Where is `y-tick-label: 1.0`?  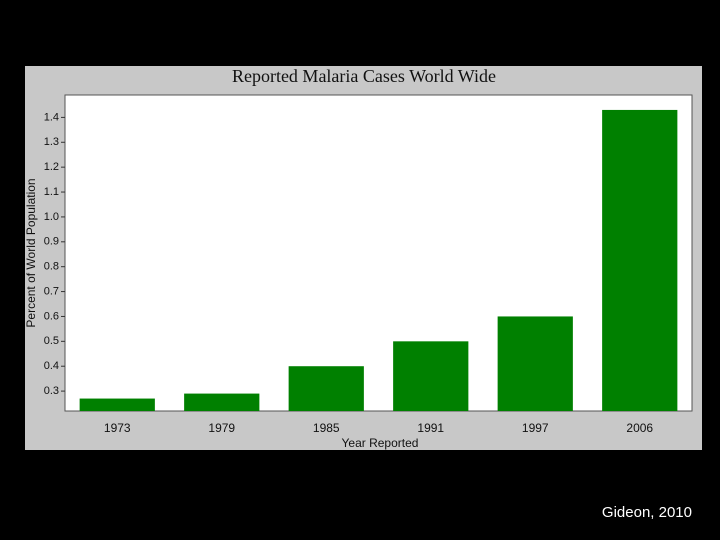
y-tick-label: 1.0 is located at coordinates (51, 217).